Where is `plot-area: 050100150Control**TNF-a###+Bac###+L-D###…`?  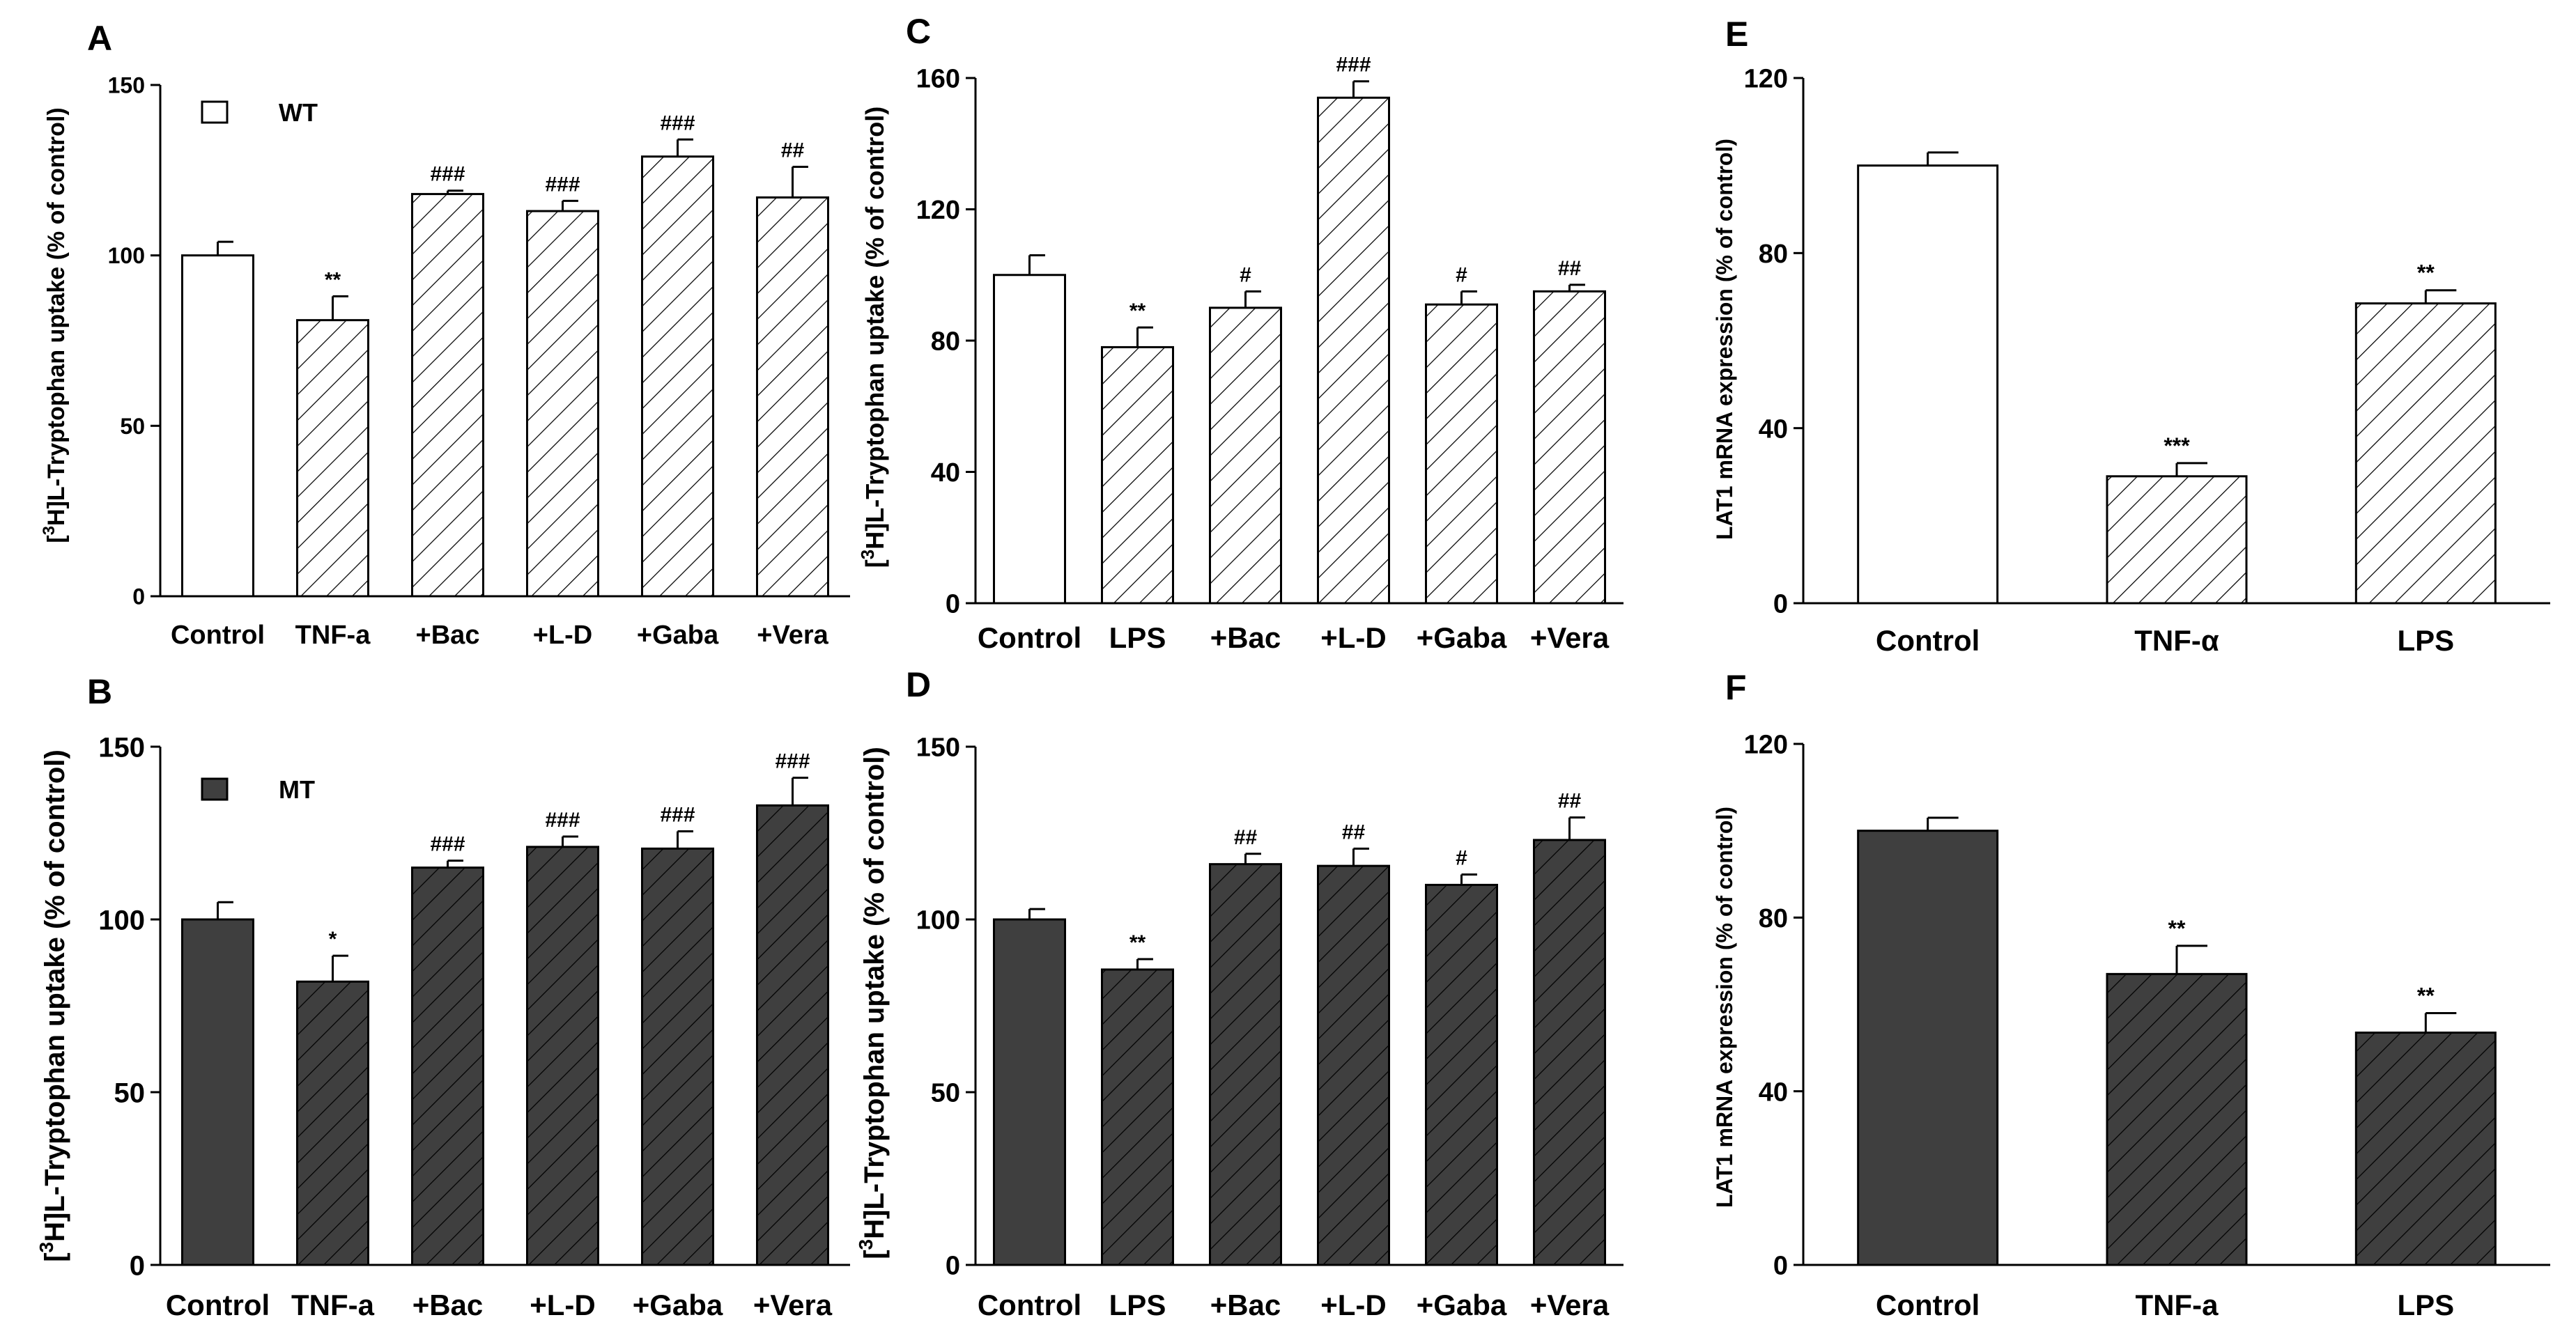 plot-area: 050100150Control**TNF-a###+Bac###+L-D###… is located at coordinates (479, 362).